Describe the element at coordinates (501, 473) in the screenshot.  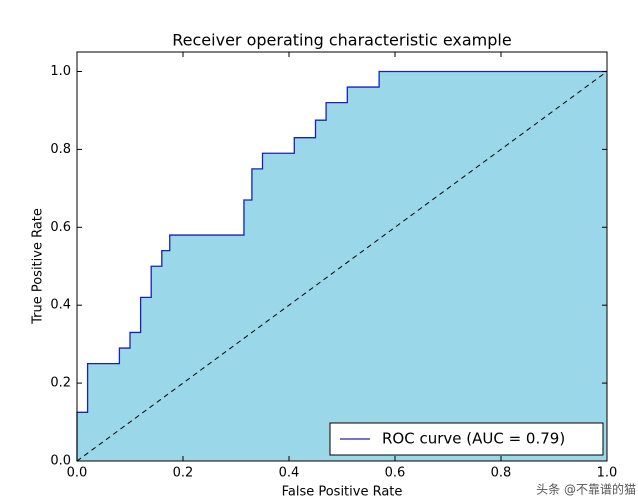
I see `x-tick-label: 0.8` at that location.